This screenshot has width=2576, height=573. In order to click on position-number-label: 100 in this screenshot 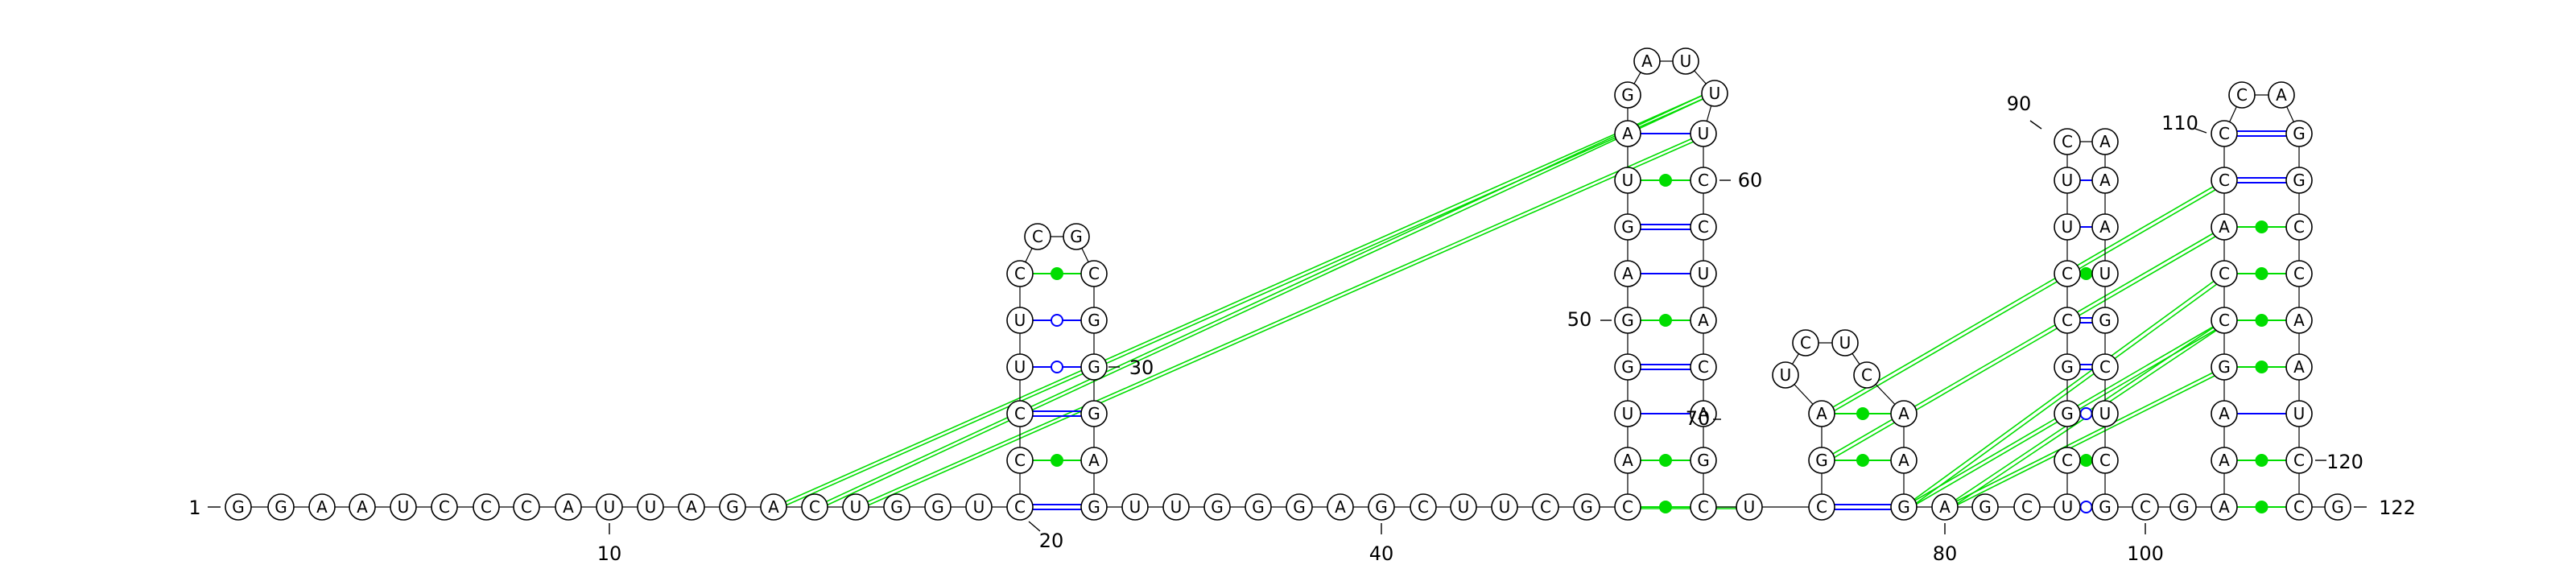, I will do `click(2145, 553)`.